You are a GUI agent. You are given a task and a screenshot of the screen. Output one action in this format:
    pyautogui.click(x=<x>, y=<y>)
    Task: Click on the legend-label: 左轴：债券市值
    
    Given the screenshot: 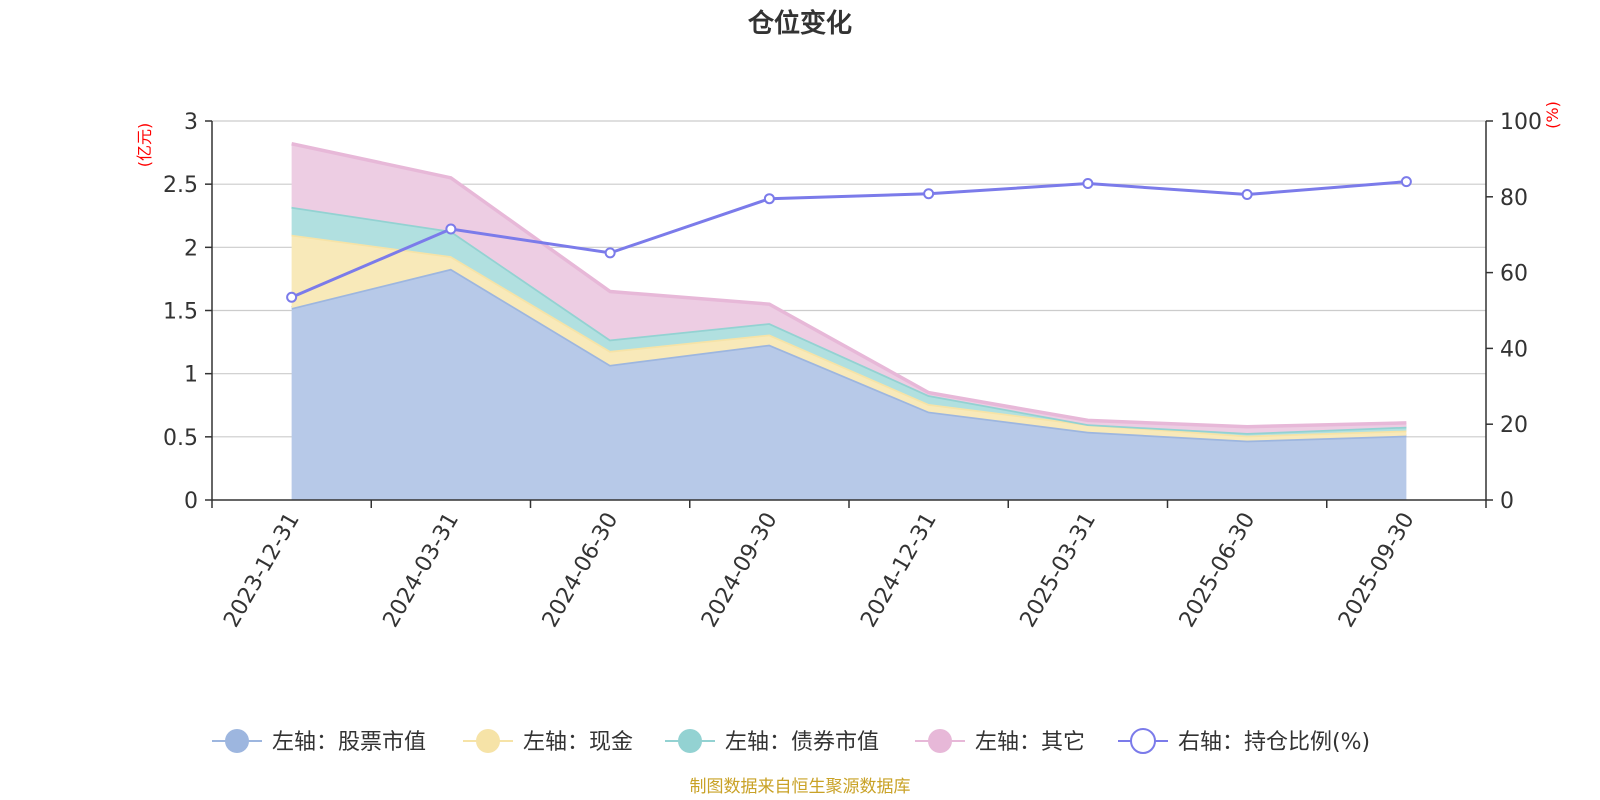 What is the action you would take?
    pyautogui.click(x=802, y=742)
    